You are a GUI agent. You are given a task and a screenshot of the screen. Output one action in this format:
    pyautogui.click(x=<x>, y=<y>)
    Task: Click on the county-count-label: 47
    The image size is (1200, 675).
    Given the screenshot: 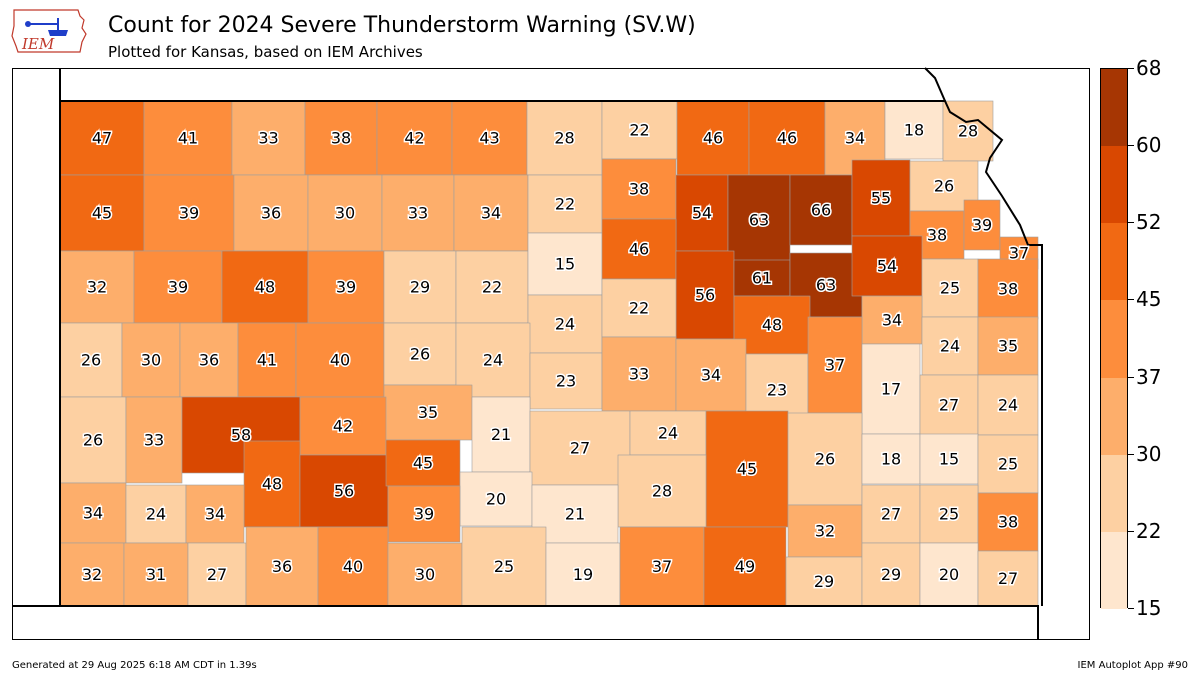 What is the action you would take?
    pyautogui.click(x=102, y=138)
    